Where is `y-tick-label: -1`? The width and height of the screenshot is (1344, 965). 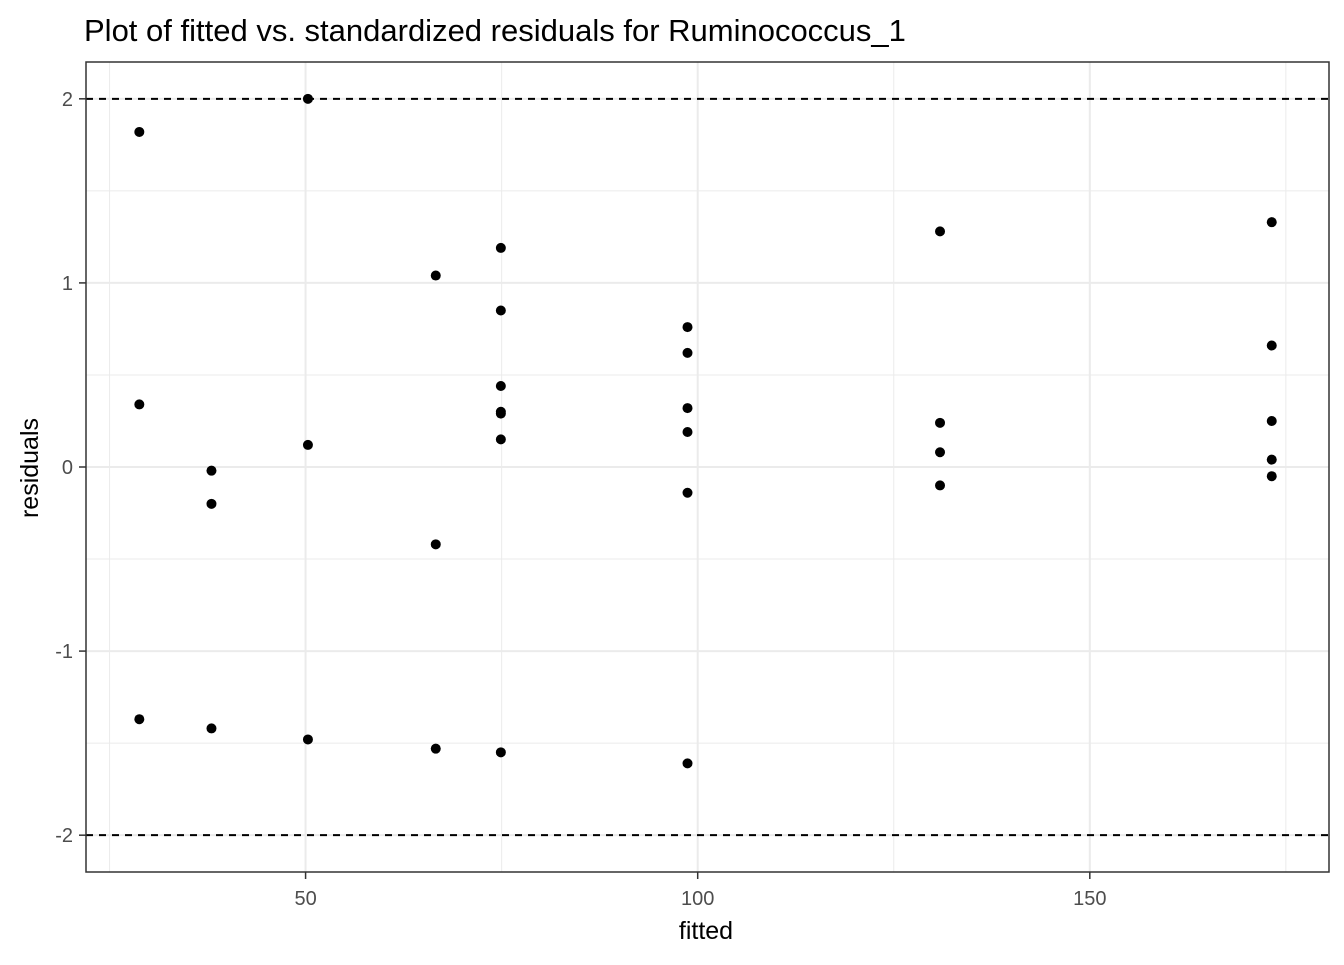
y-tick-label: -1 is located at coordinates (64, 652).